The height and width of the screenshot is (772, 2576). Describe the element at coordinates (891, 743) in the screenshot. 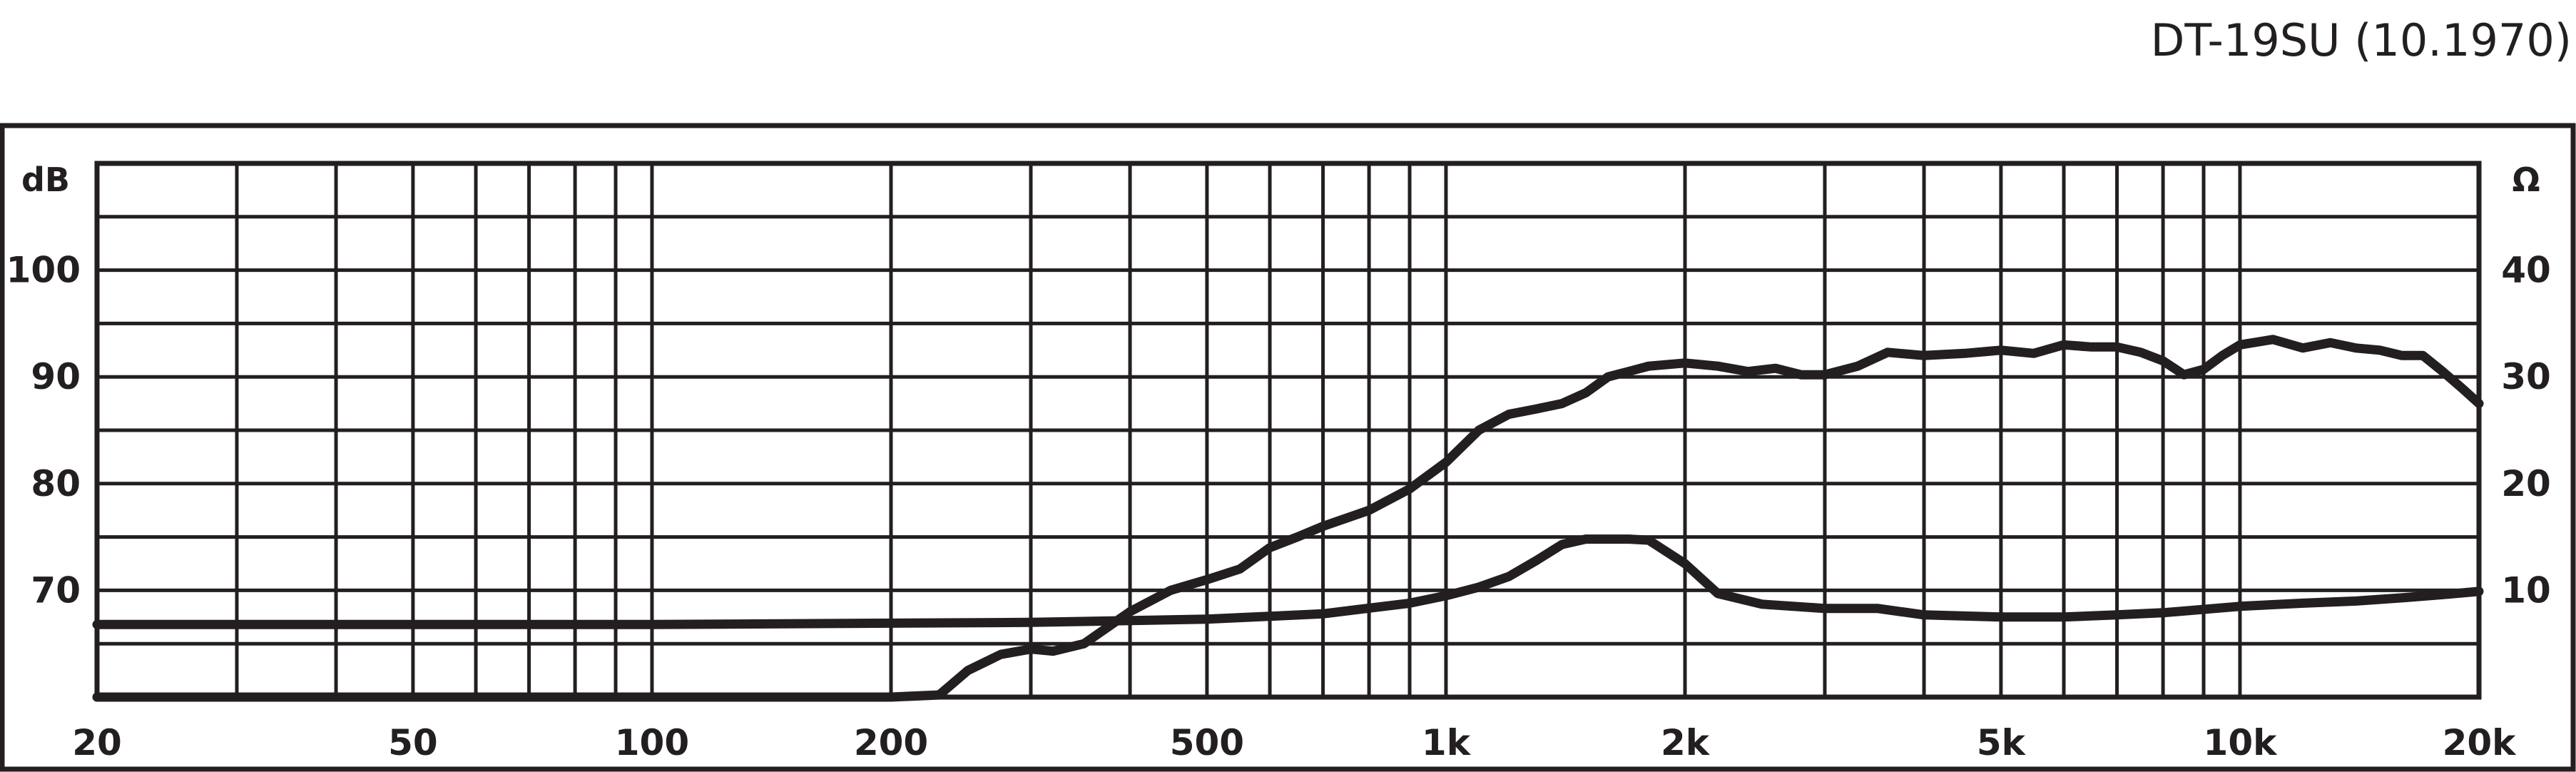

I see `x-tick-label: 200` at that location.